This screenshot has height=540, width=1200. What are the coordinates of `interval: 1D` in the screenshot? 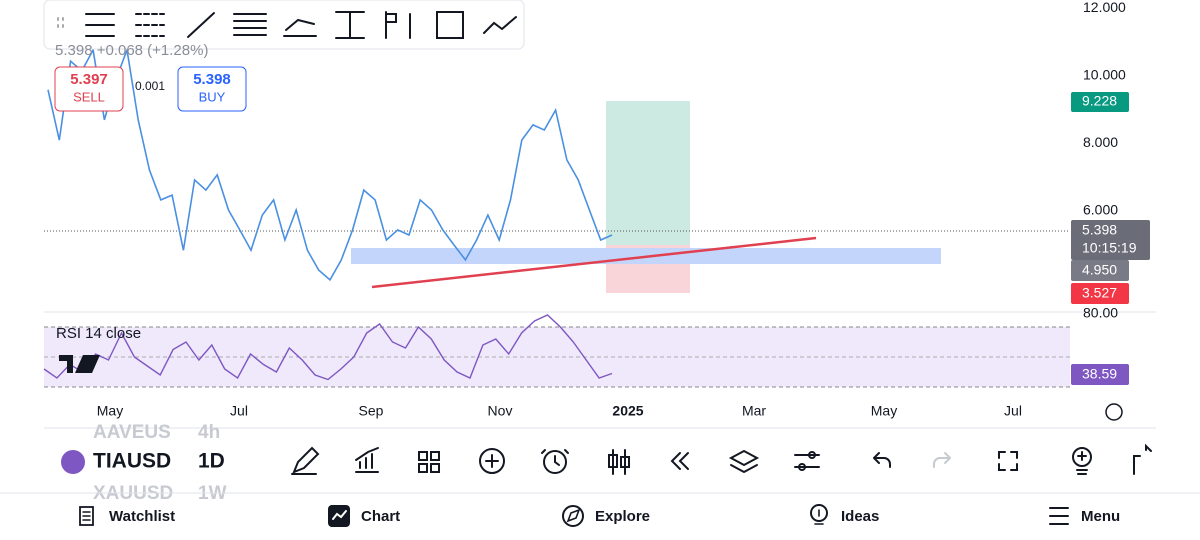 It's located at (211, 461).